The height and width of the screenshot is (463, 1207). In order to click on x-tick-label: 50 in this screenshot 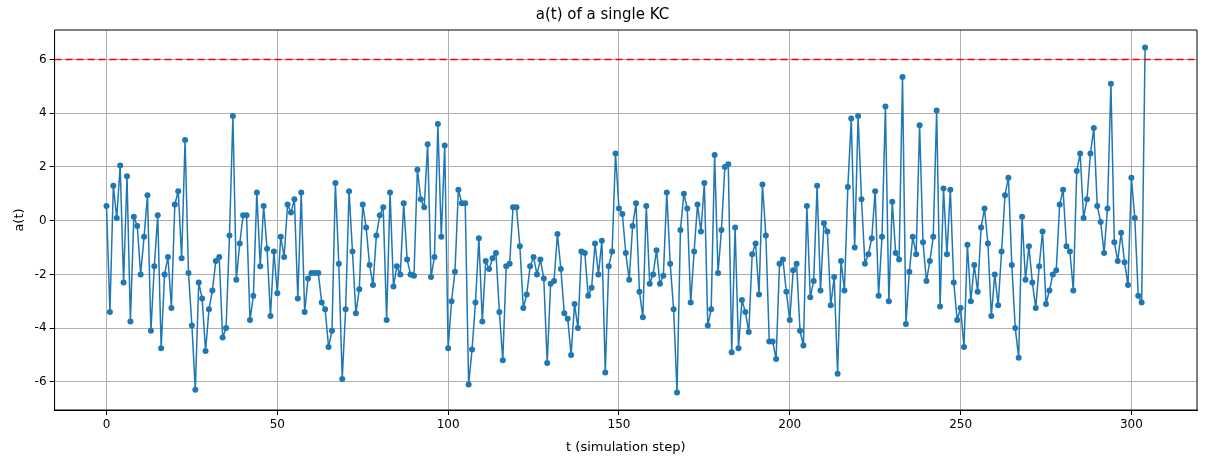, I will do `click(277, 424)`.